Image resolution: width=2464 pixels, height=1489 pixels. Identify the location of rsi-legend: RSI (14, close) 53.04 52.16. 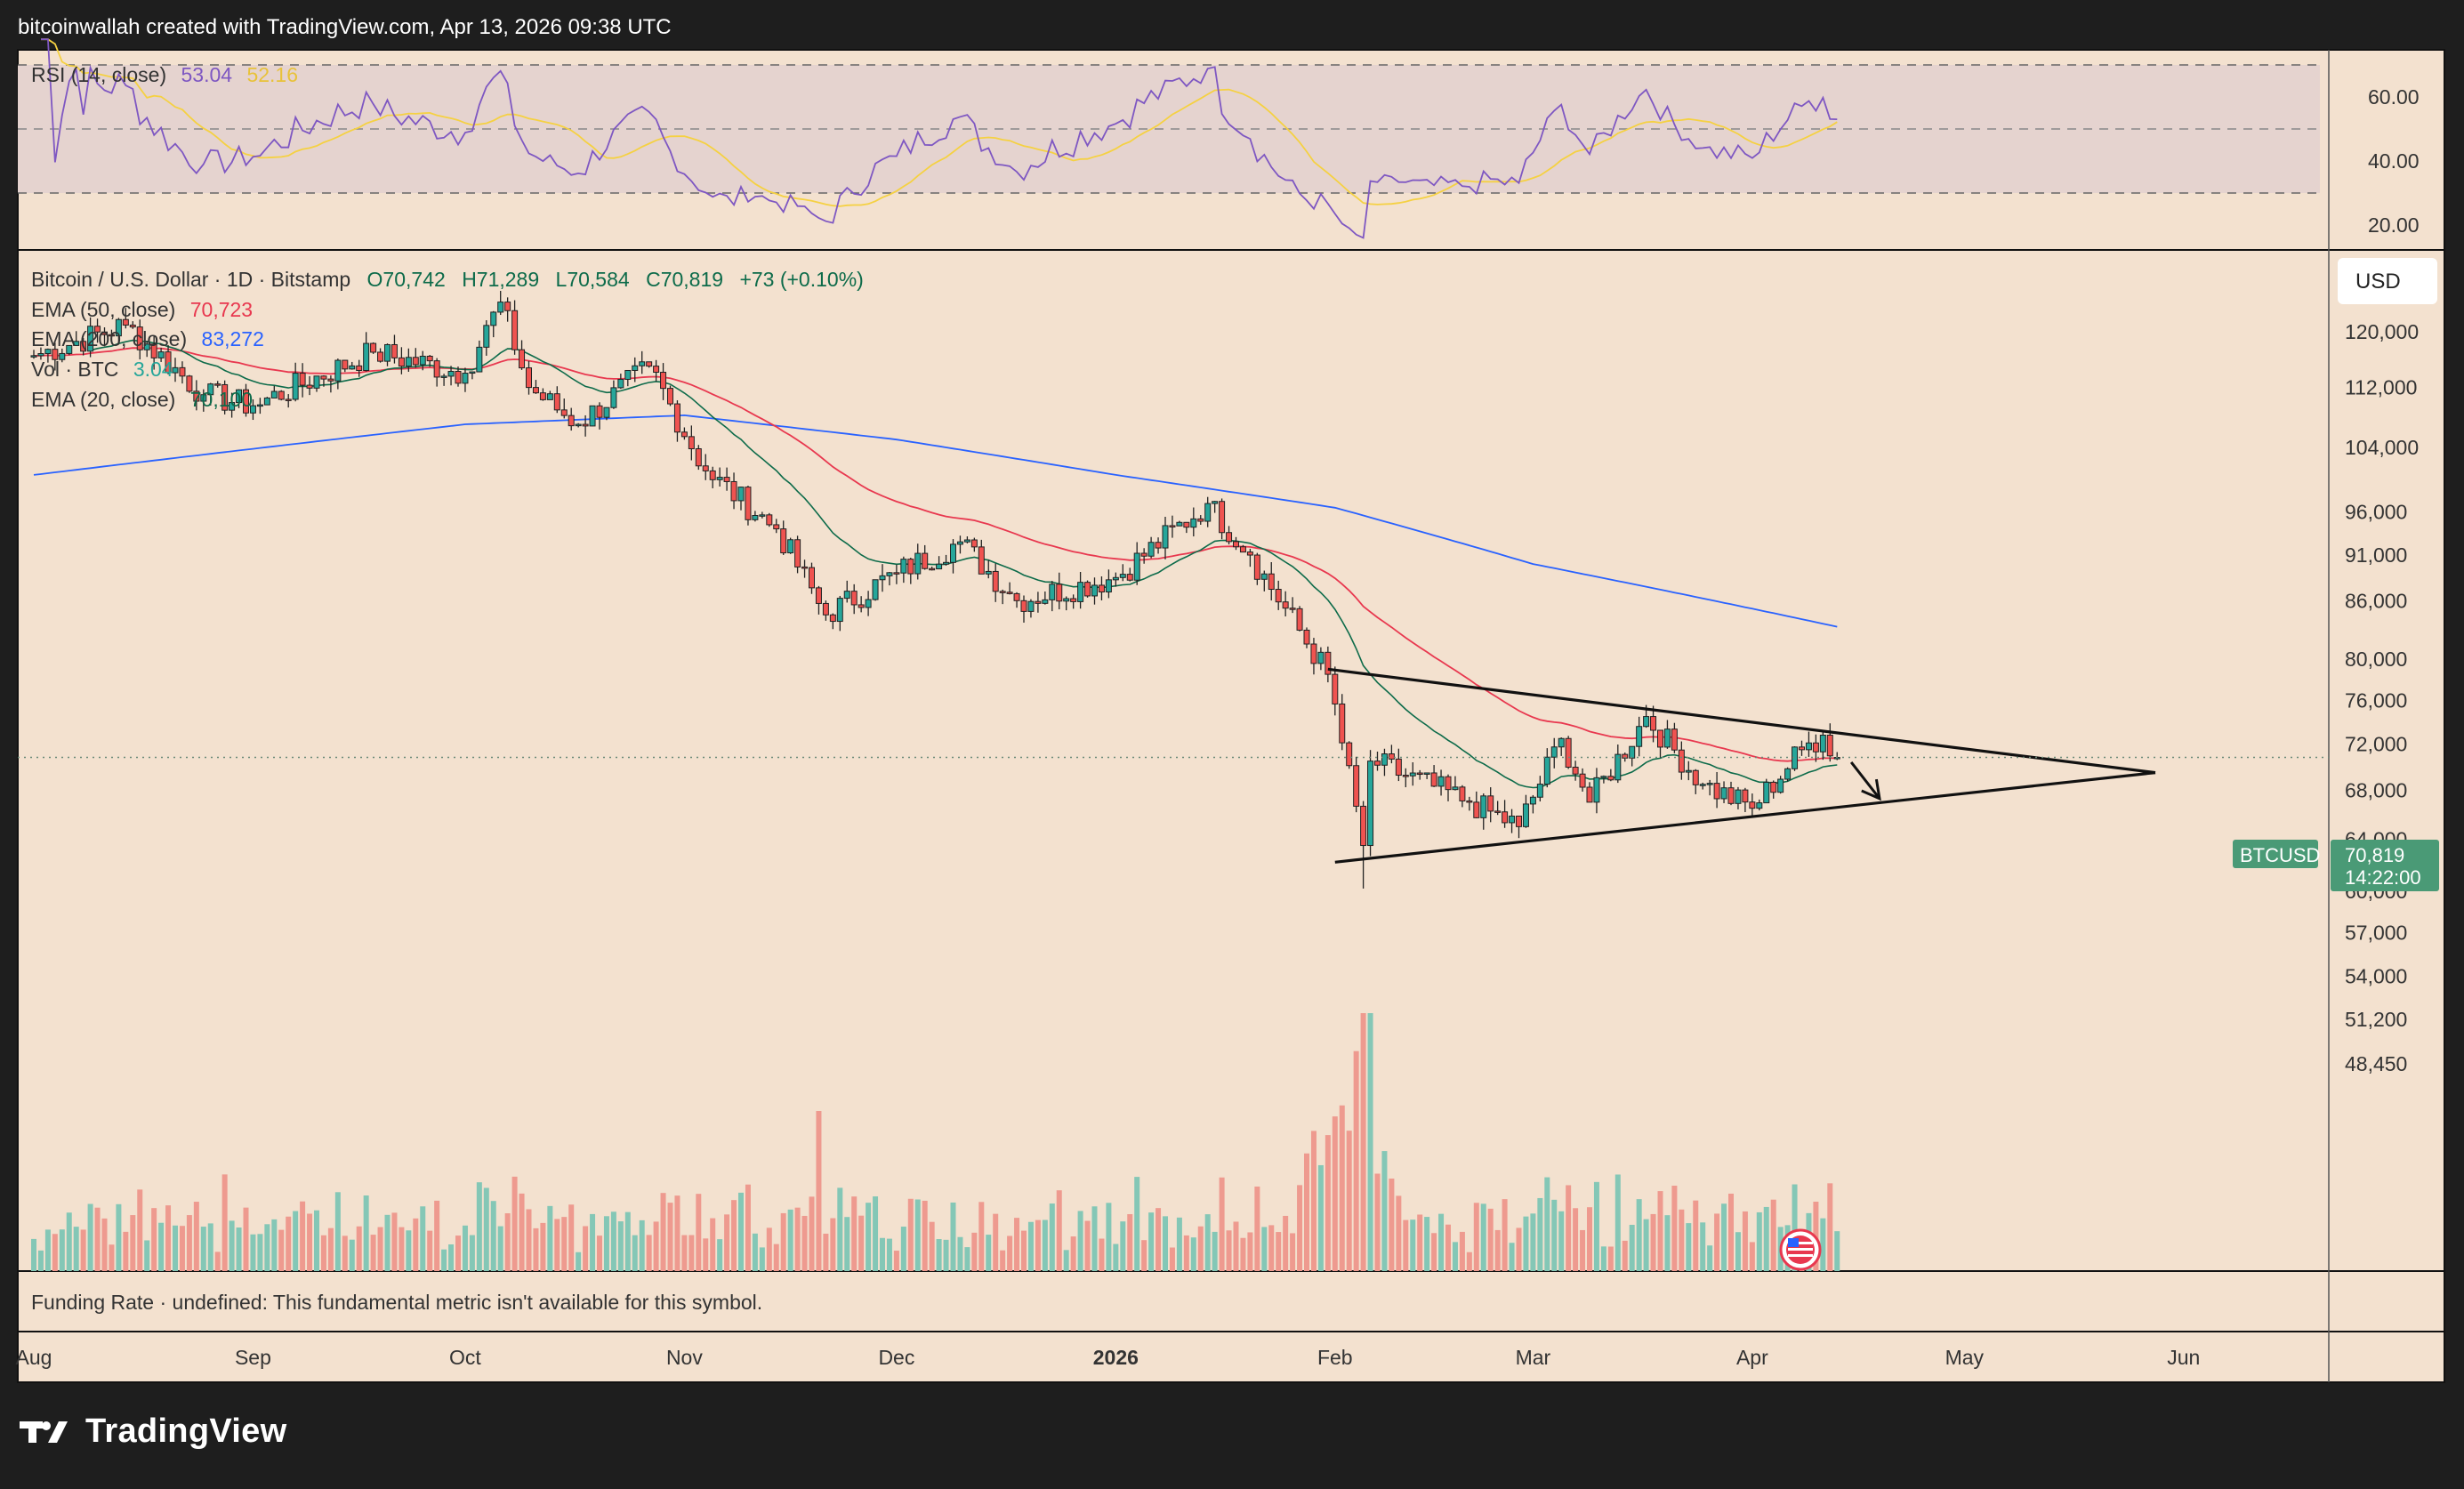
(164, 74).